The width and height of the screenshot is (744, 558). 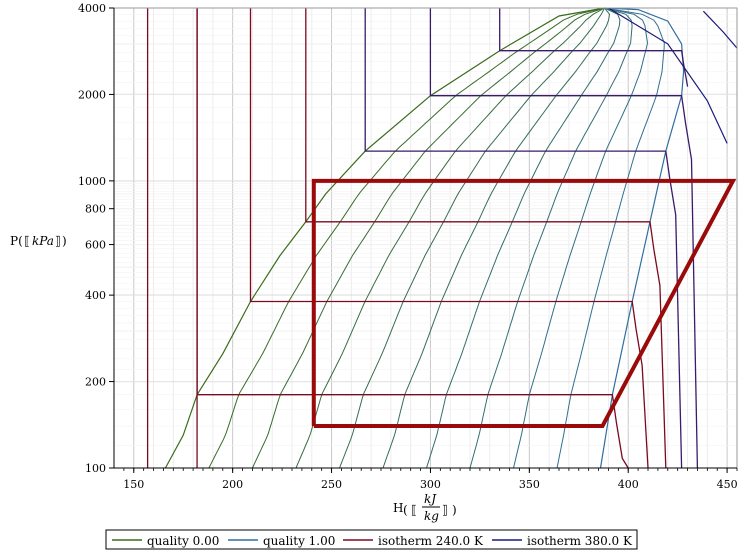 What do you see at coordinates (628, 484) in the screenshot?
I see `x-tick-label: 400` at bounding box center [628, 484].